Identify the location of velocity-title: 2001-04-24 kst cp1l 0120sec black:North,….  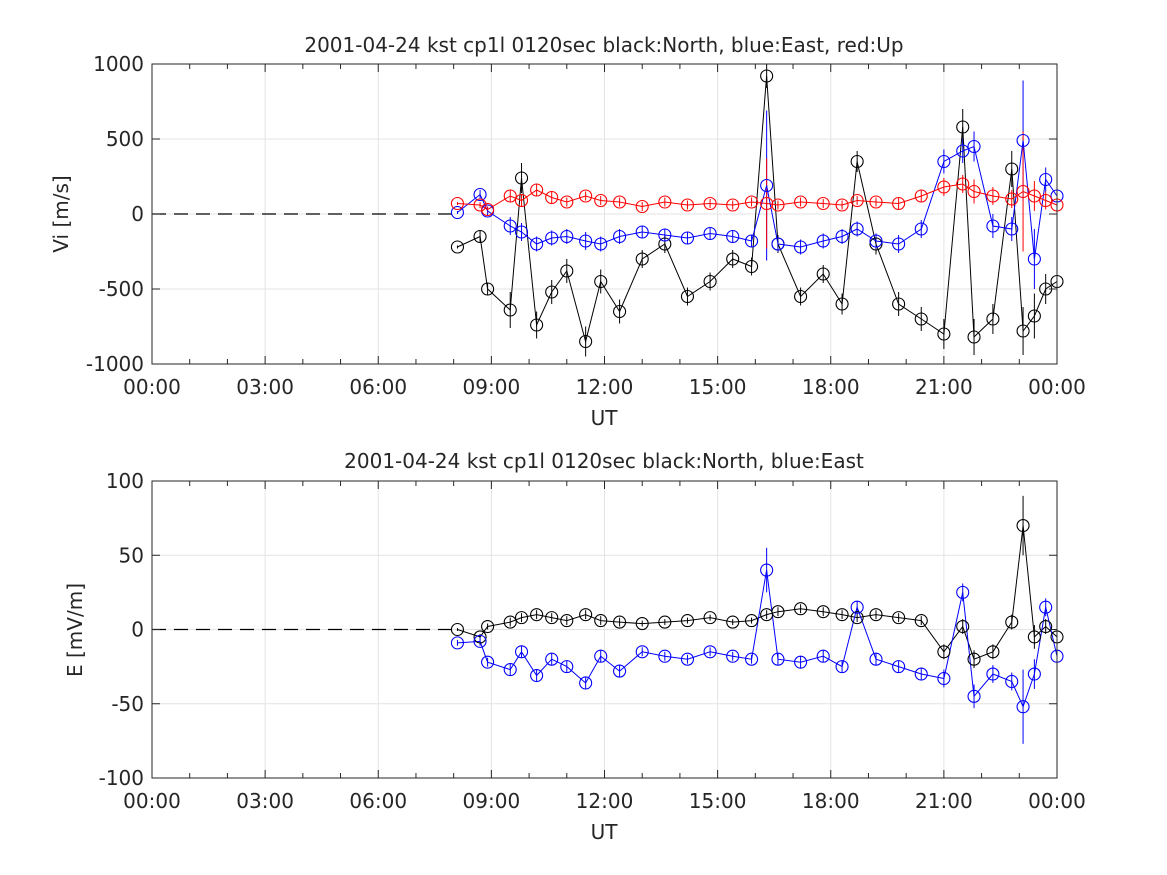
(603, 45).